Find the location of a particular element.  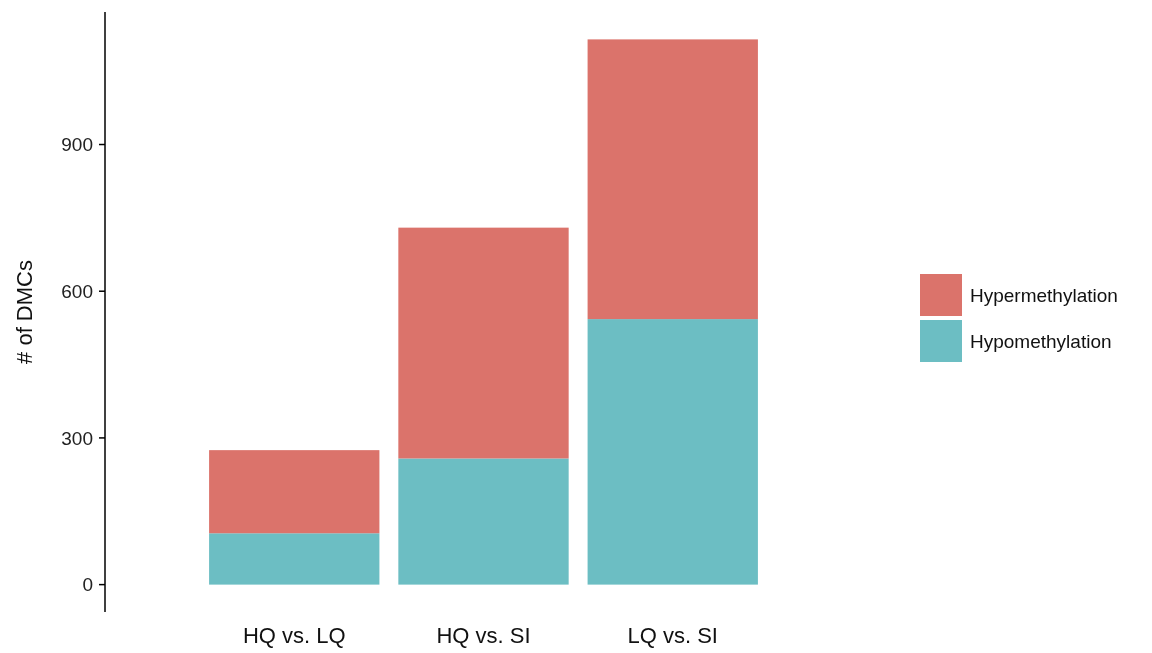

legend-label: Hypomethylation is located at coordinates (1041, 341).